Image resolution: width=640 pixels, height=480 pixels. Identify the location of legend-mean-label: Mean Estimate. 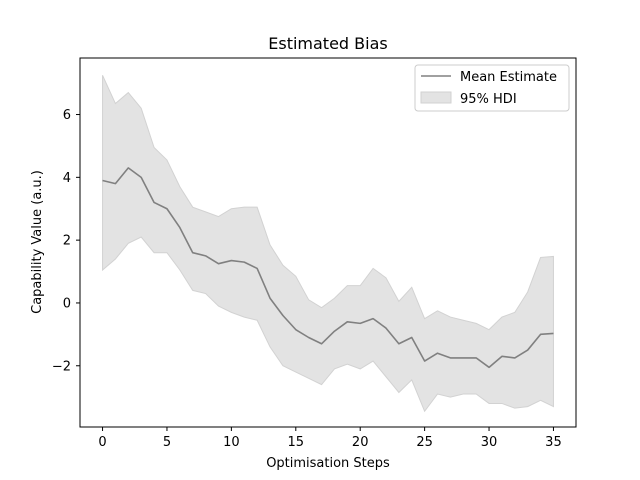
(508, 77).